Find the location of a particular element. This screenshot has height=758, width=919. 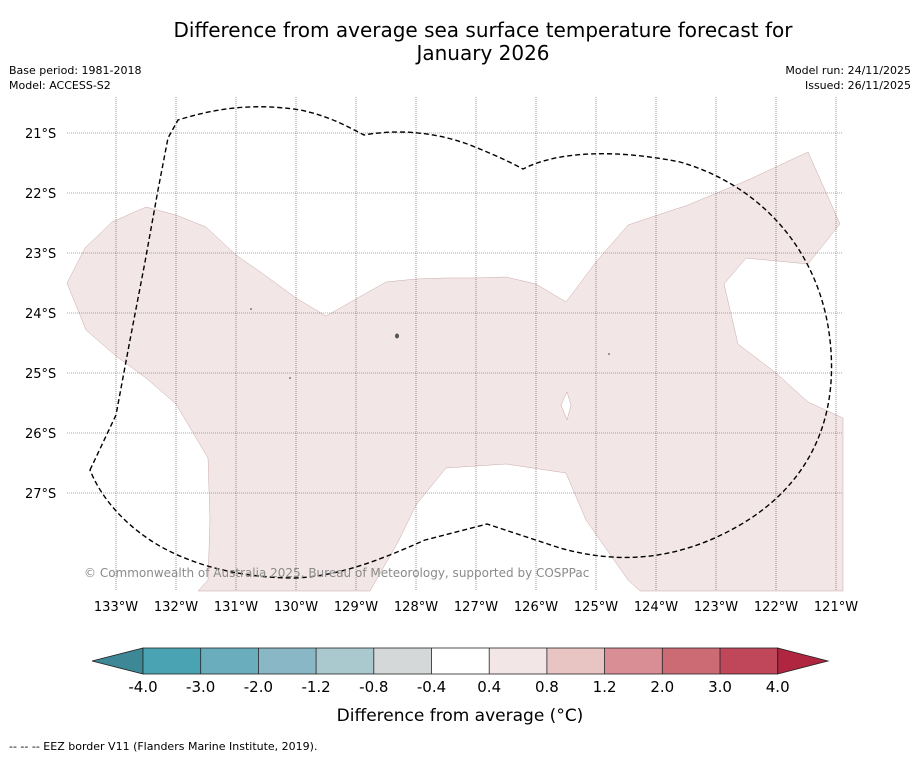

colorbar-tick: -0.4 is located at coordinates (431, 687).